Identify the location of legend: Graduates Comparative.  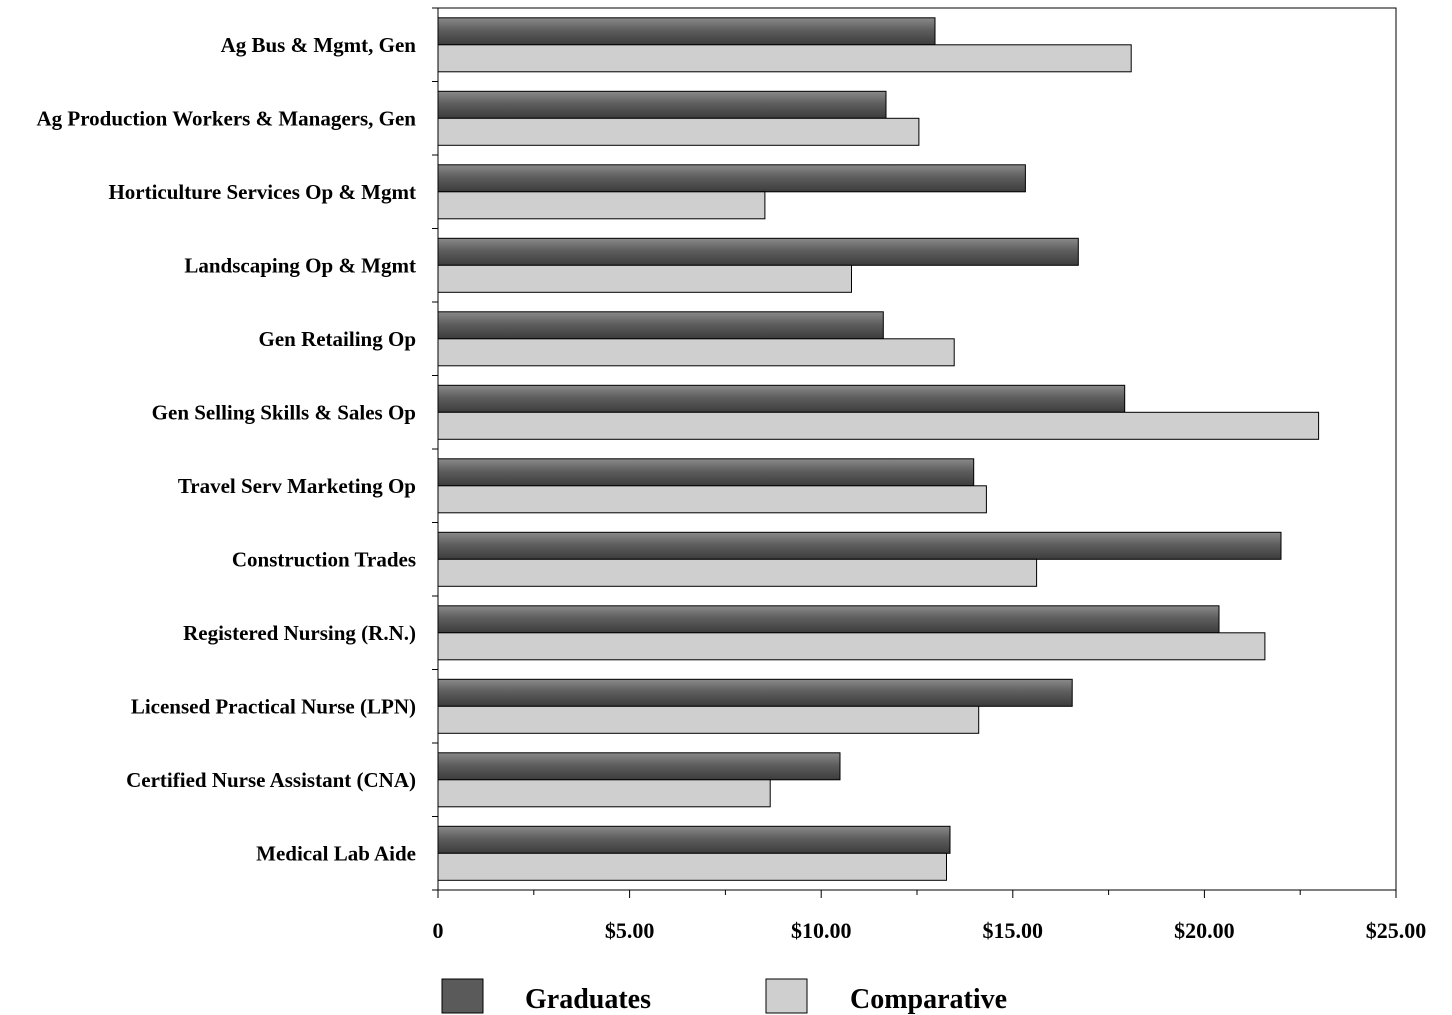
(724, 996).